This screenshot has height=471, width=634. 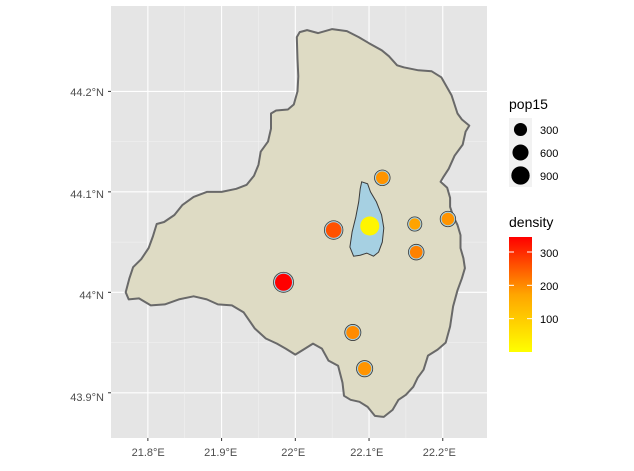 What do you see at coordinates (533, 283) in the screenshot?
I see `color-legend: density 100 200 300` at bounding box center [533, 283].